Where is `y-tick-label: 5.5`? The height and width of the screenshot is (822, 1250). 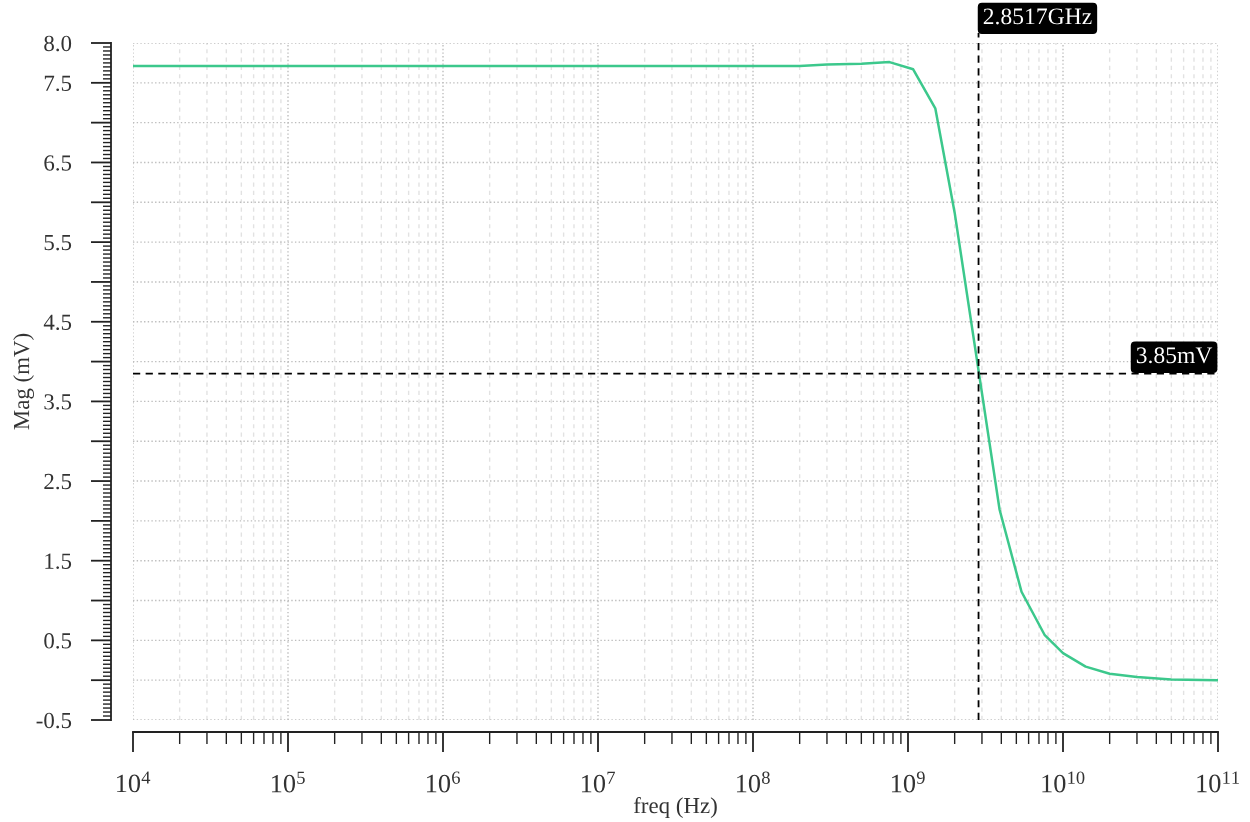
y-tick-label: 5.5 is located at coordinates (58, 243).